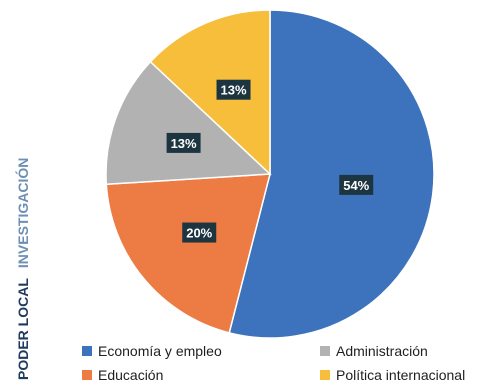 The width and height of the screenshot is (483, 387). Describe the element at coordinates (382, 351) in the screenshot. I see `legend-label-administracion: Administración` at that location.